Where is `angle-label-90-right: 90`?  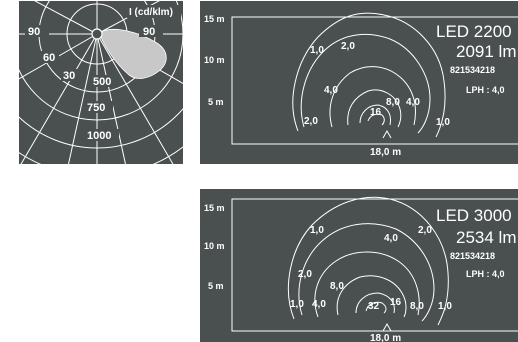
angle-label-90-right: 90 is located at coordinates (149, 32).